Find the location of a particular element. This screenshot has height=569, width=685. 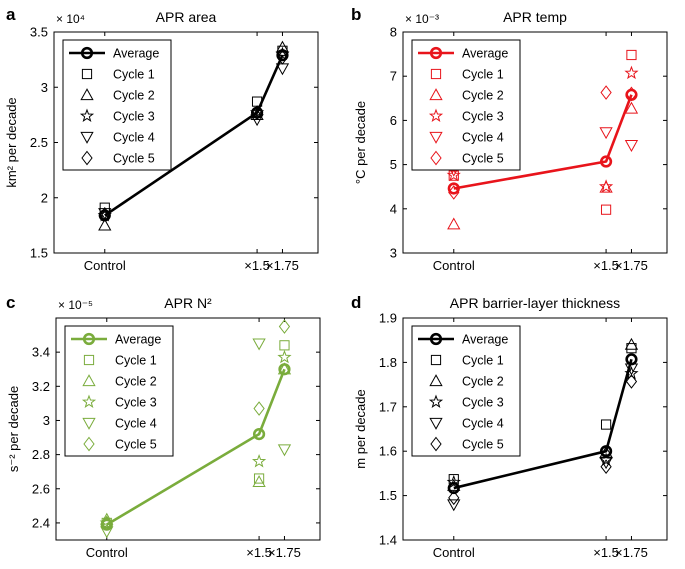

y-tick-label: 7 is located at coordinates (393, 76).